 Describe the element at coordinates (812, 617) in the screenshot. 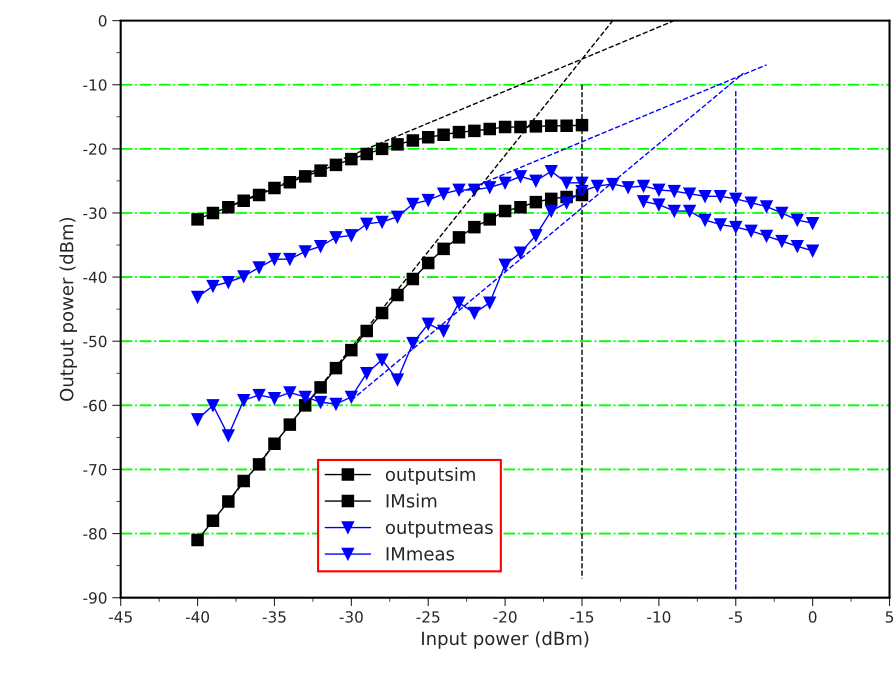

I see `x-tick-label: 0` at that location.